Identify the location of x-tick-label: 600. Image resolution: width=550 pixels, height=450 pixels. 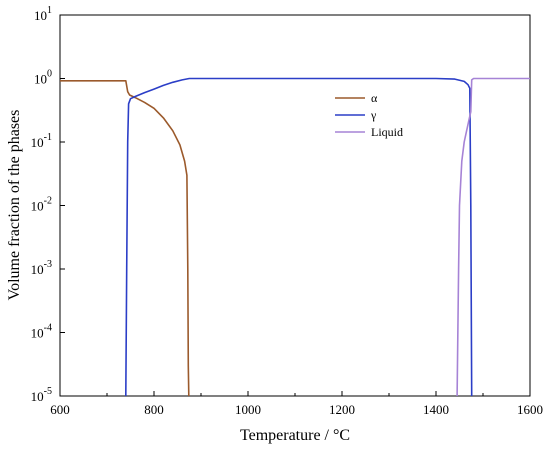
(60, 409).